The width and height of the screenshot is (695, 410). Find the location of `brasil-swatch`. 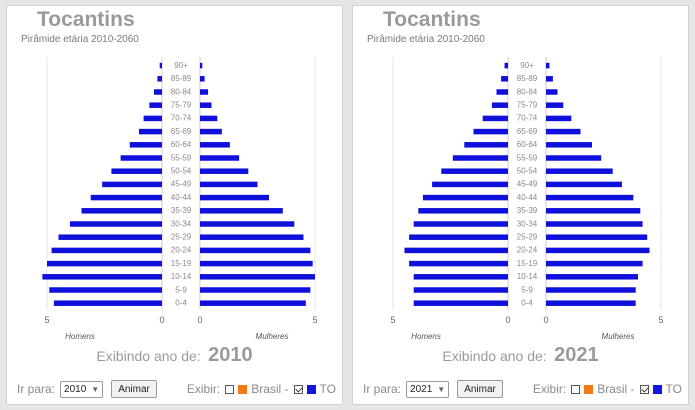

brasil-swatch is located at coordinates (243, 389).